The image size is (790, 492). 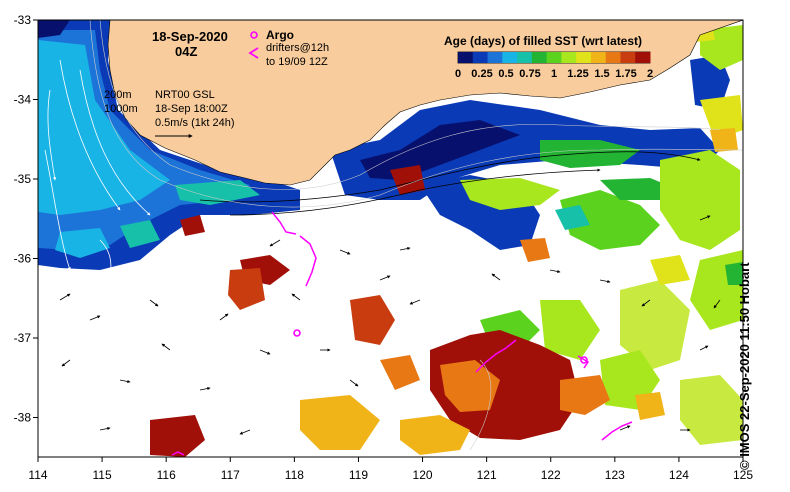 What do you see at coordinates (280, 35) in the screenshot?
I see `argo-legend-title: Argo` at bounding box center [280, 35].